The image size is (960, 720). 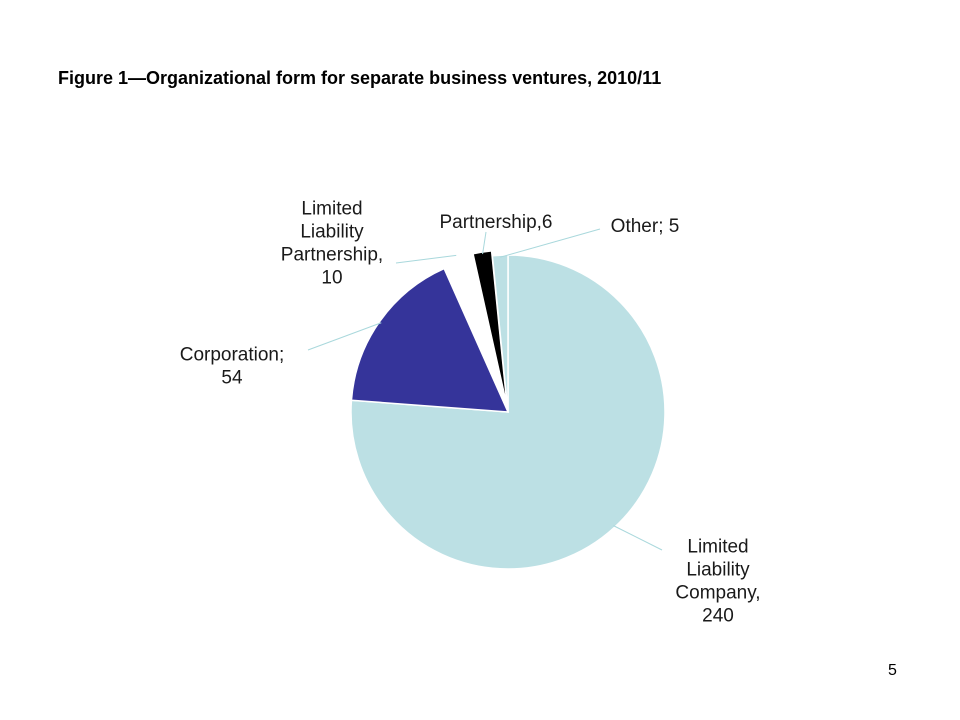 I want to click on slice-label-limited-liability-partnership: Limited Liability Partnership, 10, so click(x=332, y=244).